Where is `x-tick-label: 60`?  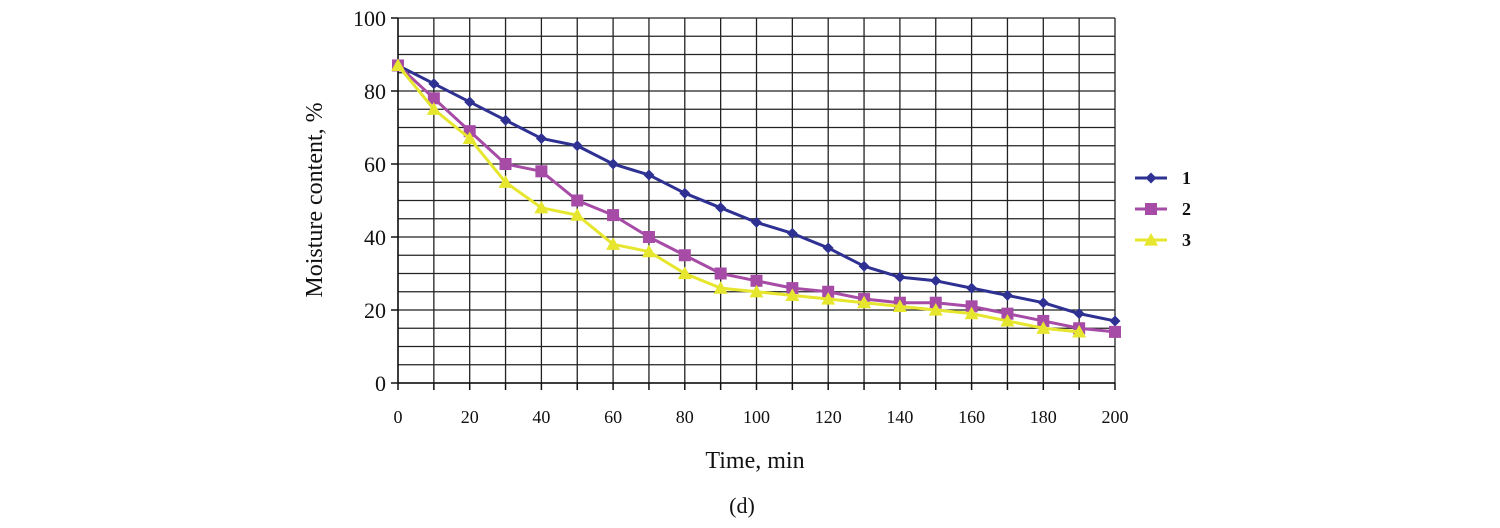 x-tick-label: 60 is located at coordinates (613, 417).